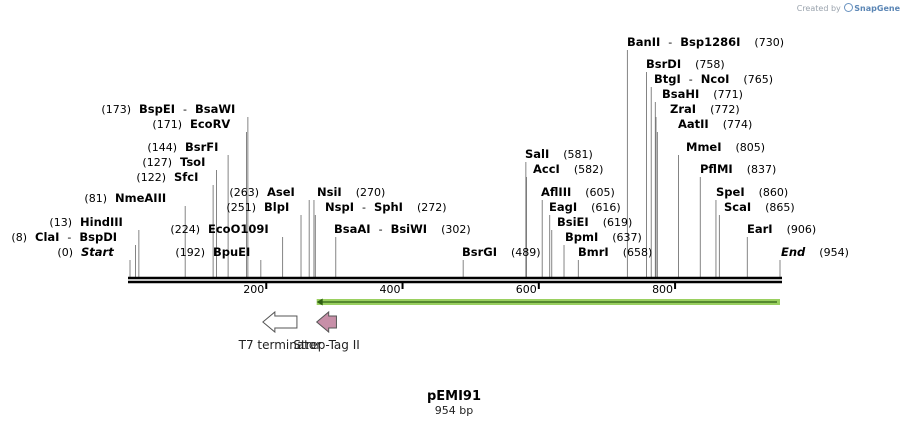  Describe the element at coordinates (537, 154) in the screenshot. I see `site-name-sali: SalI` at that location.